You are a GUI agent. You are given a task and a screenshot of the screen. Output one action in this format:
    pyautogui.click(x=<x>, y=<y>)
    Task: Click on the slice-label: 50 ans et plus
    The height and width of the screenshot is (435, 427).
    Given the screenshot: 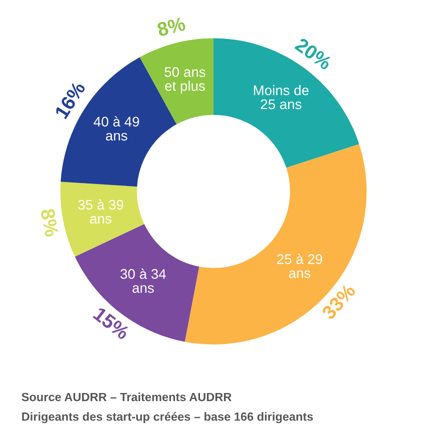 What is the action you would take?
    pyautogui.click(x=185, y=80)
    